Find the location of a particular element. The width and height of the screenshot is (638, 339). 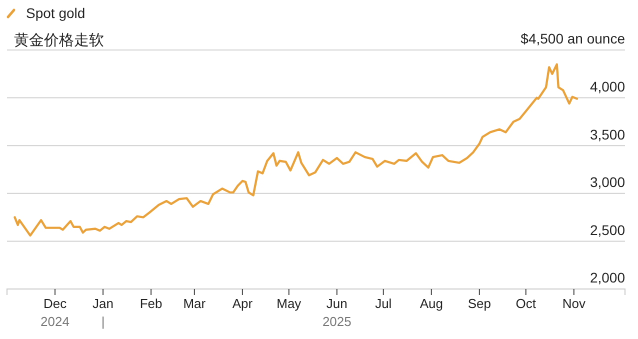

x-tick-label: Dec is located at coordinates (55, 304).